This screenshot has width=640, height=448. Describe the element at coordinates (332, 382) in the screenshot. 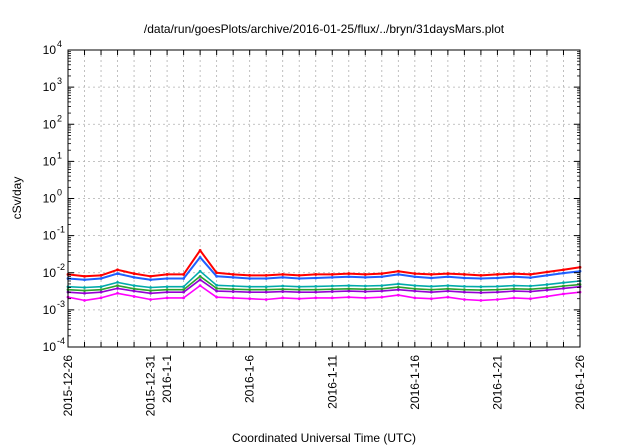

I see `x-tick-label: 2016-1-11` at that location.